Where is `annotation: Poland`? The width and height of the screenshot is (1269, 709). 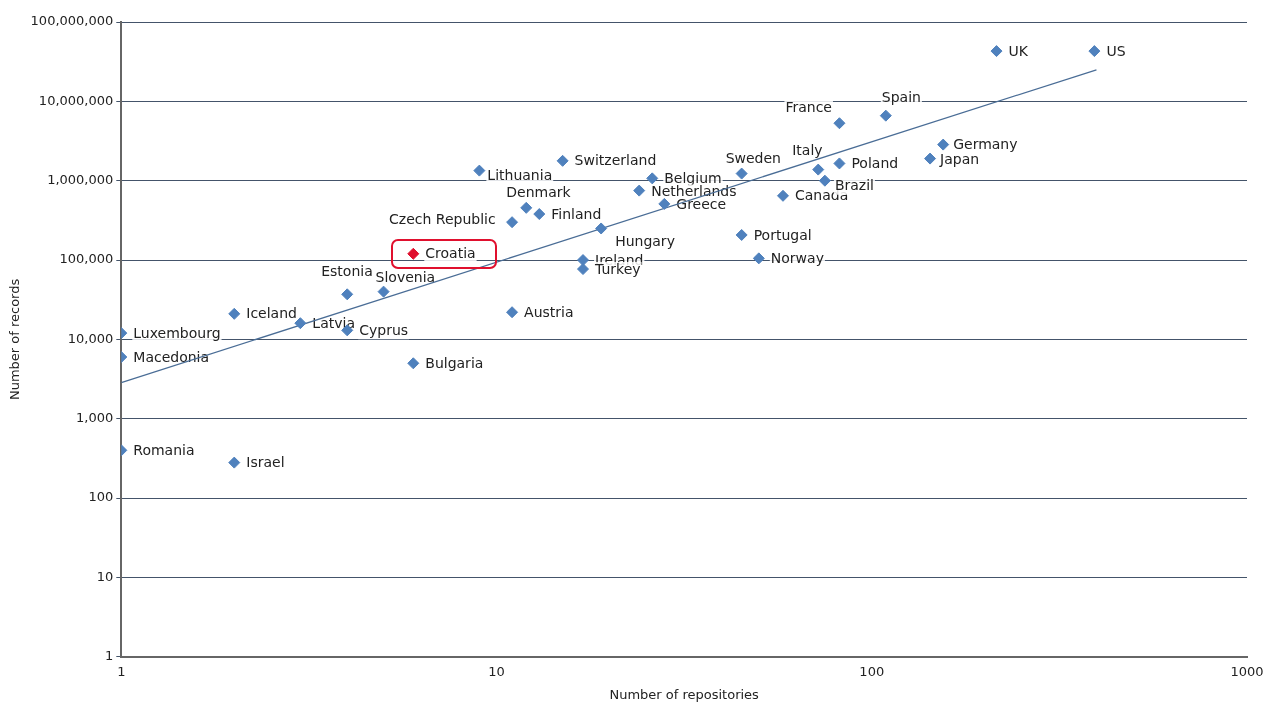
annotation: Poland is located at coordinates (875, 163).